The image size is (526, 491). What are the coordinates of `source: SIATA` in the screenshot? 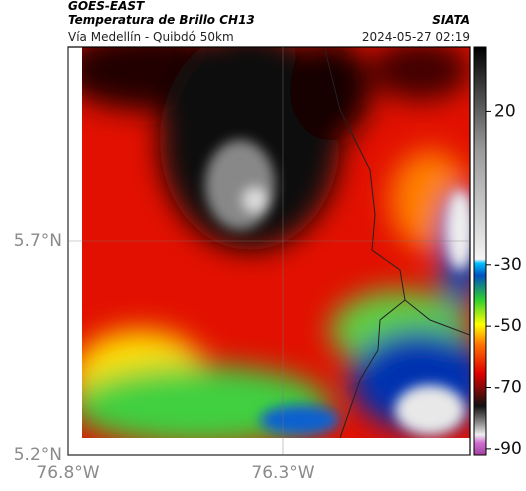 It's located at (451, 20).